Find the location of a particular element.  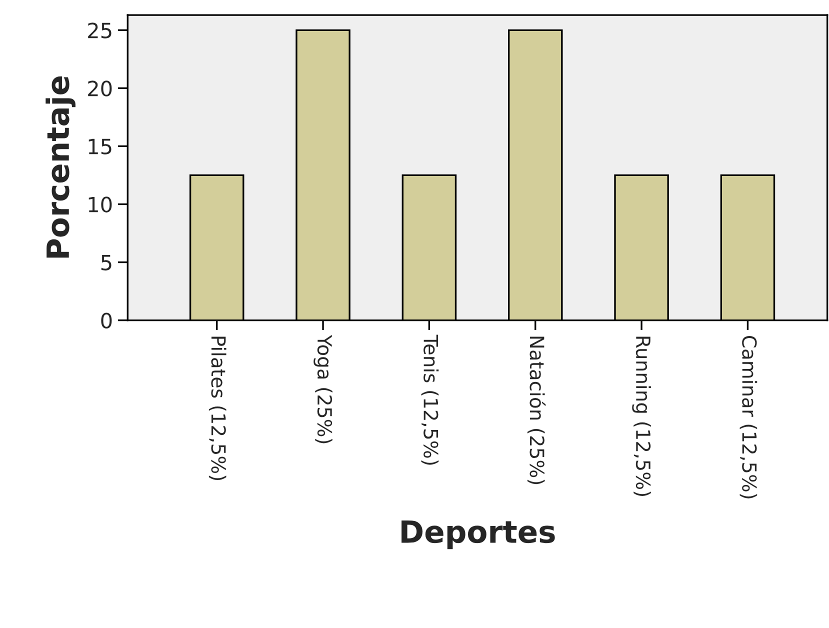

x-tick-label: Yoga (25%) is located at coordinates (323, 389).